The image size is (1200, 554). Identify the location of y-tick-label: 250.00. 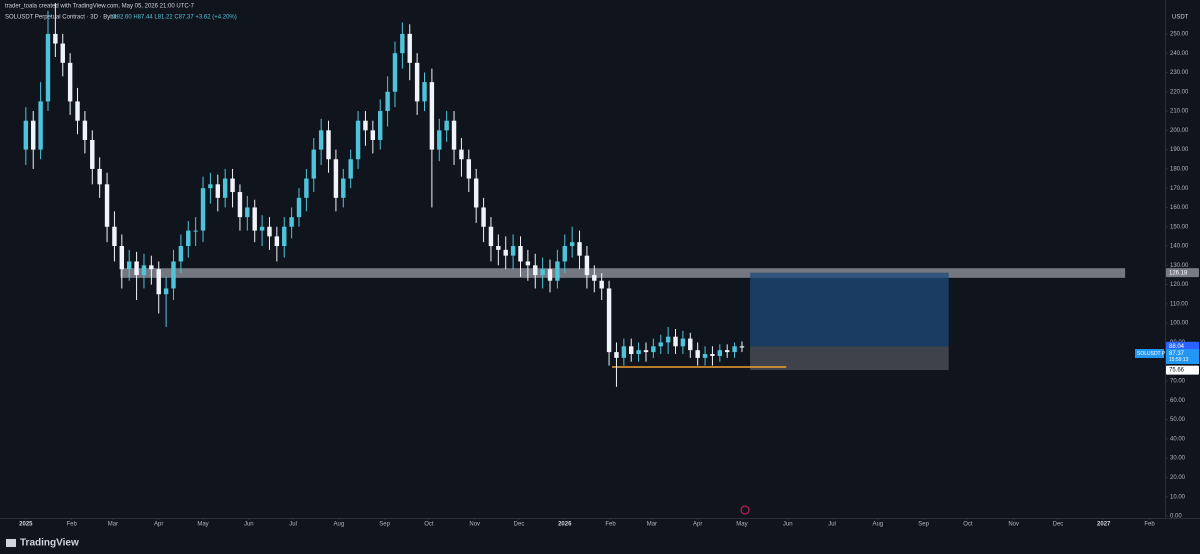
(1179, 34).